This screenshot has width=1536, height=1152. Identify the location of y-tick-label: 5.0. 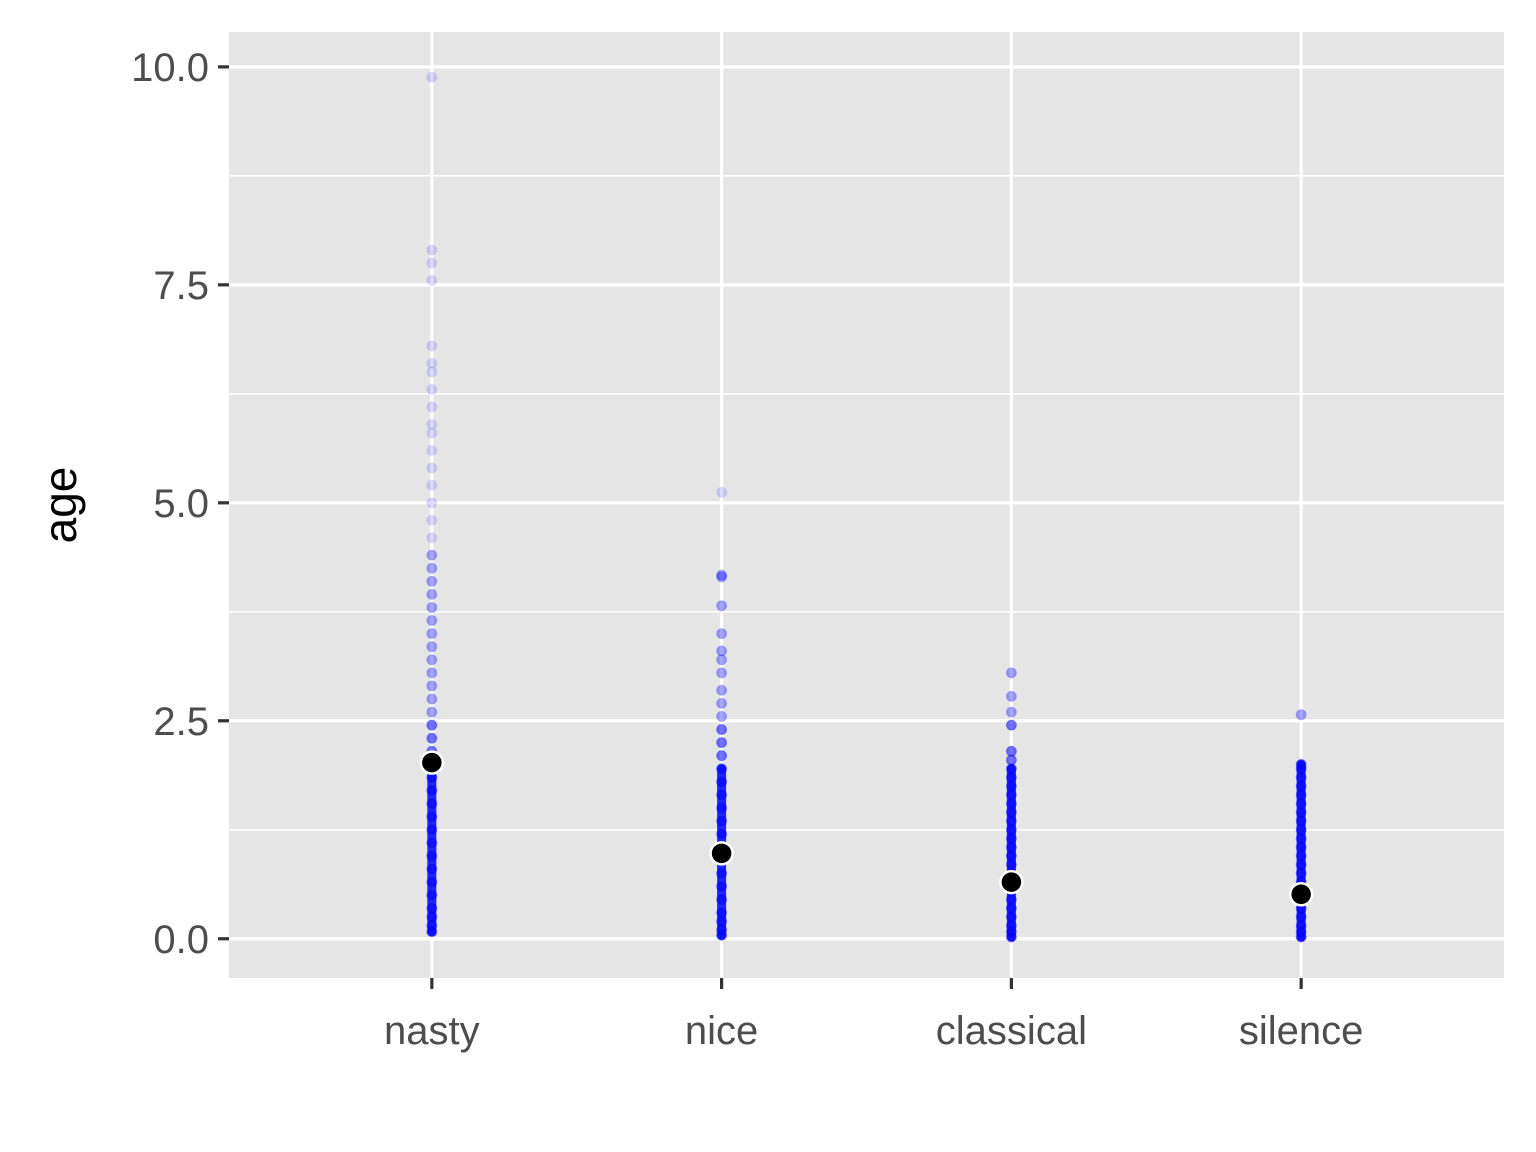
(181, 504).